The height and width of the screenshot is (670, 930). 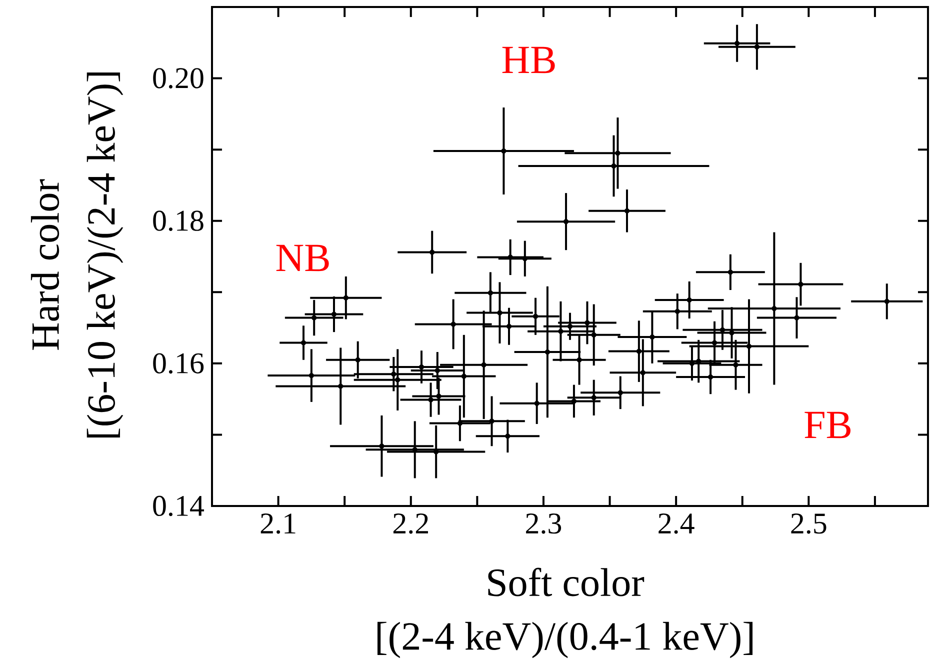 What do you see at coordinates (178, 221) in the screenshot?
I see `y-tick-label: 0.18` at bounding box center [178, 221].